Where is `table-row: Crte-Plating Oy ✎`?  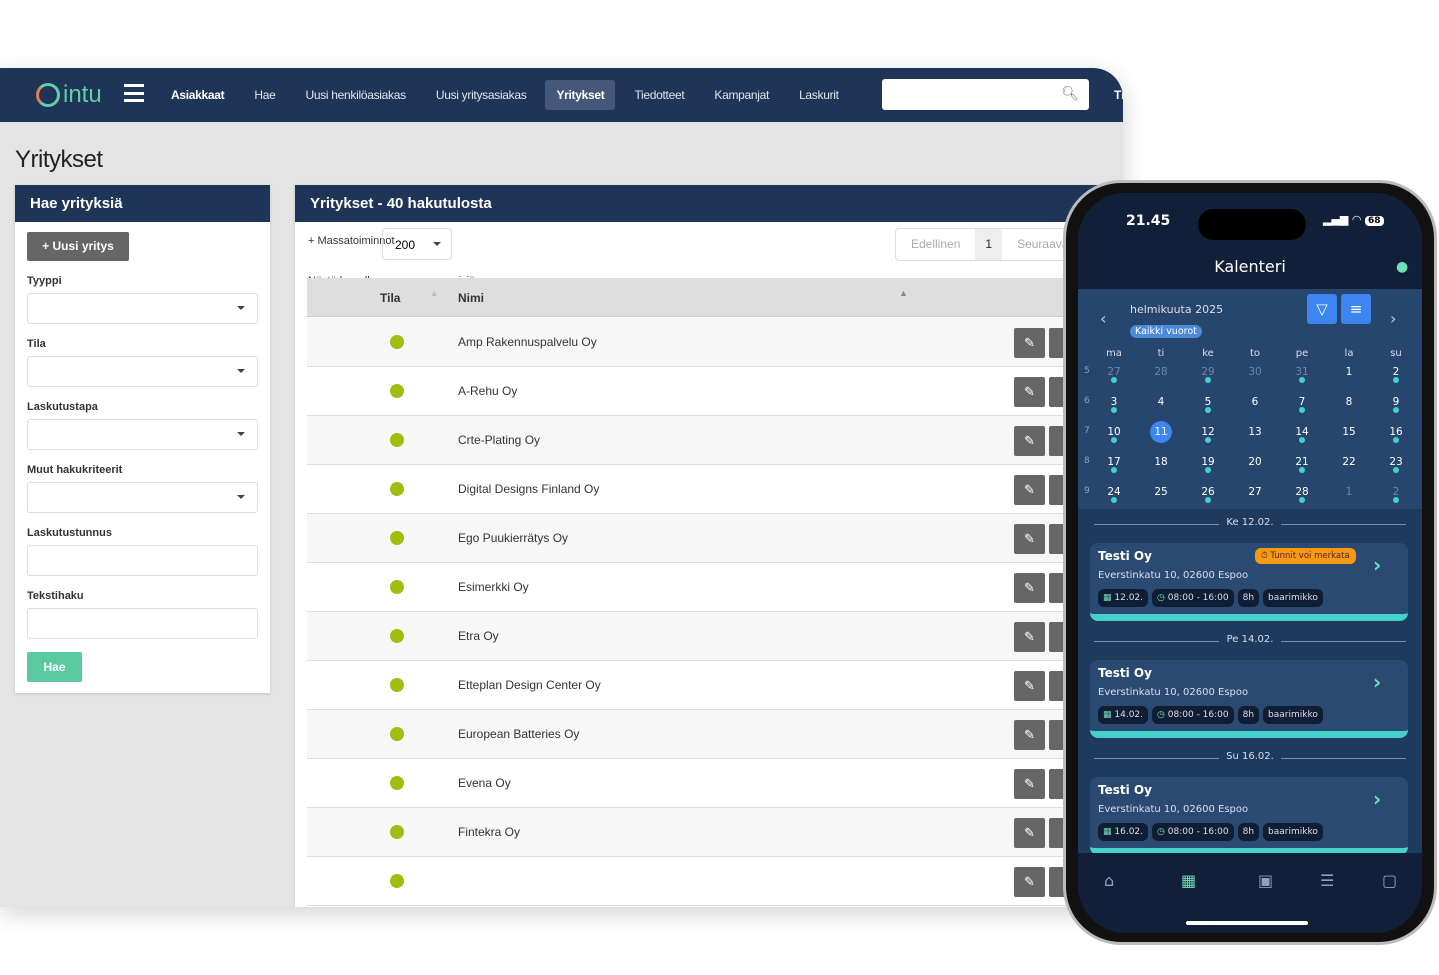
table-row: Crte-Plating Oy ✎ is located at coordinates (697, 440).